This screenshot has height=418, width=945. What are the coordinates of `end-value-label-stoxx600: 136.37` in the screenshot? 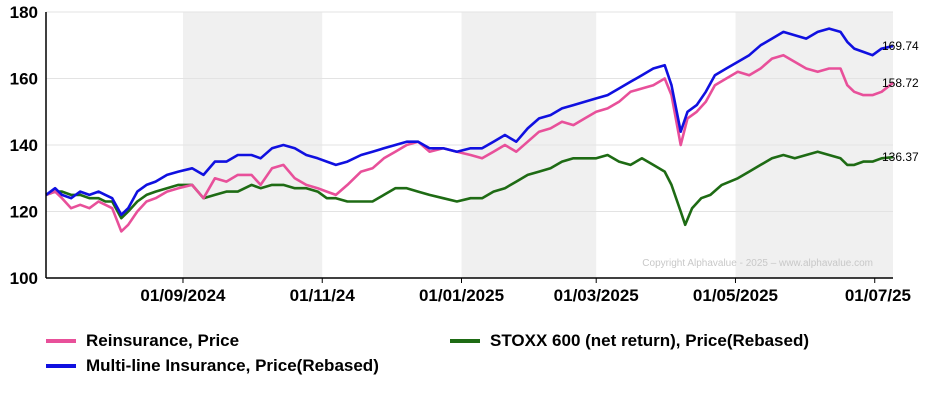 It's located at (900, 157).